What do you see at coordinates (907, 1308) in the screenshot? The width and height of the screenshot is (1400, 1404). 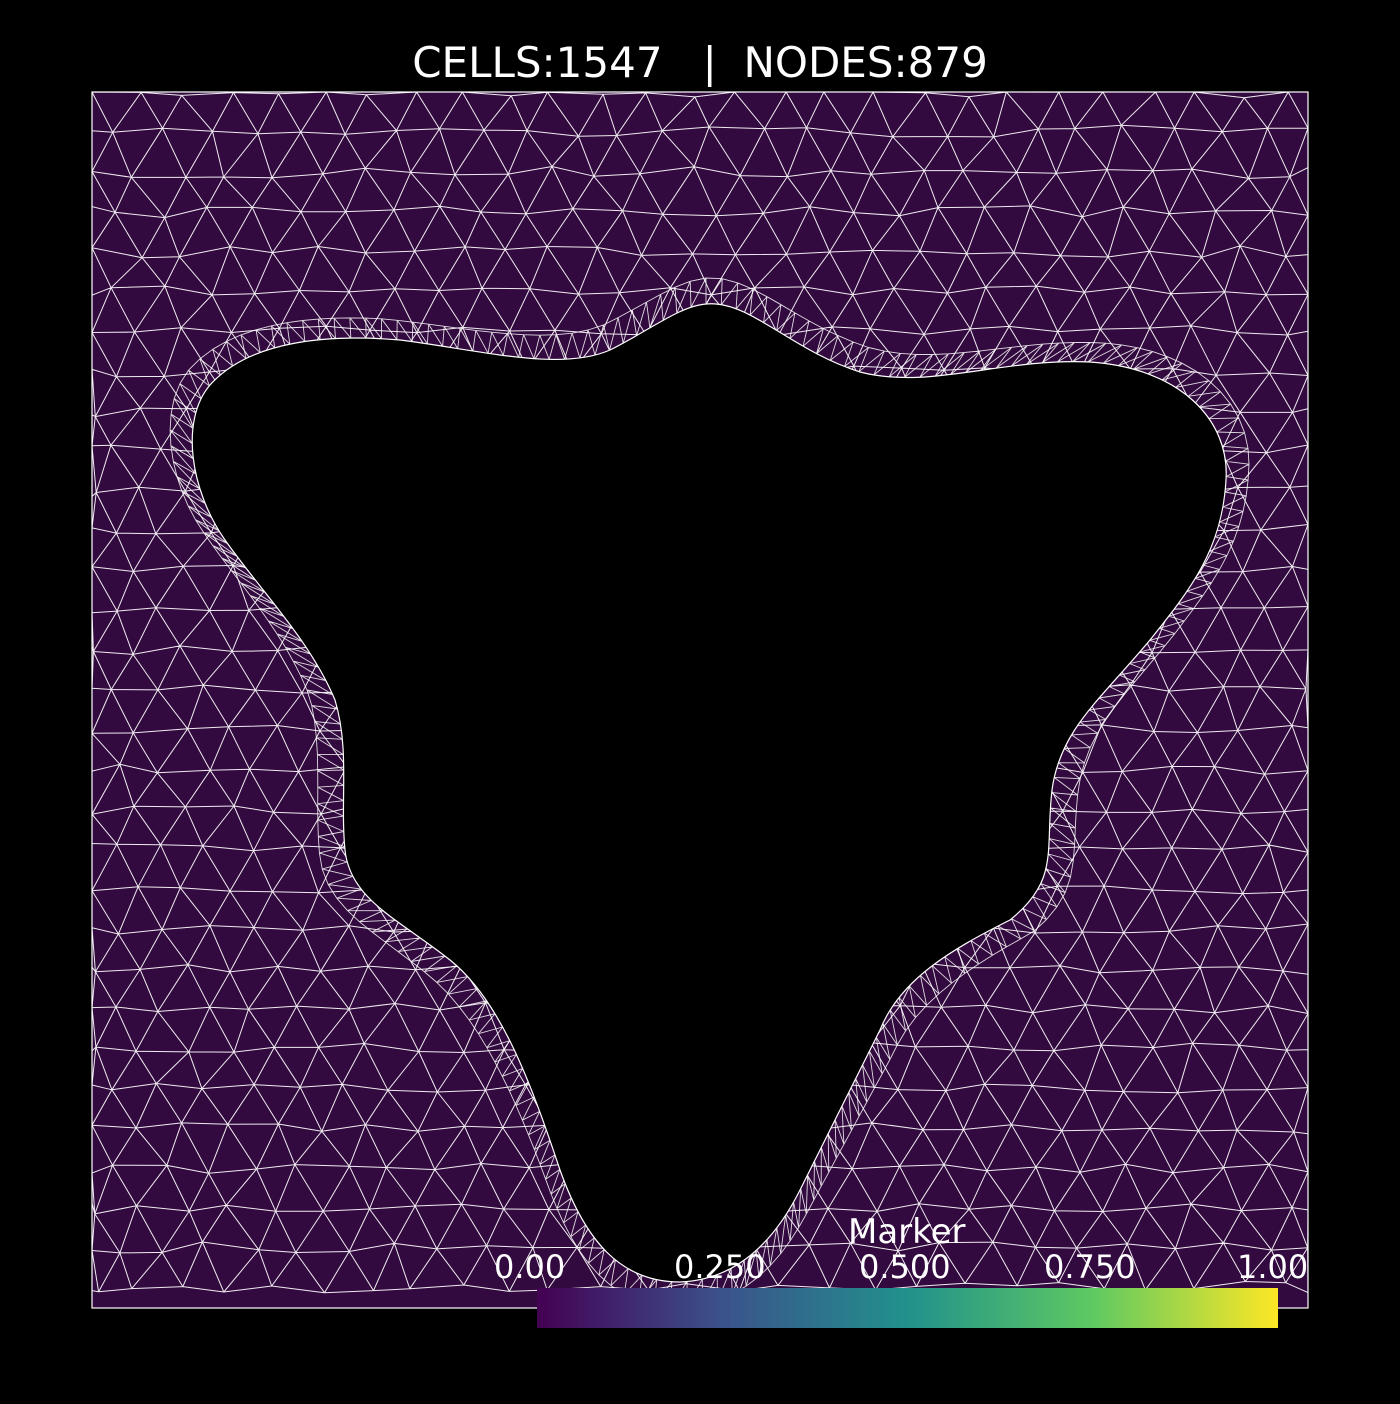 I see `colorbar` at bounding box center [907, 1308].